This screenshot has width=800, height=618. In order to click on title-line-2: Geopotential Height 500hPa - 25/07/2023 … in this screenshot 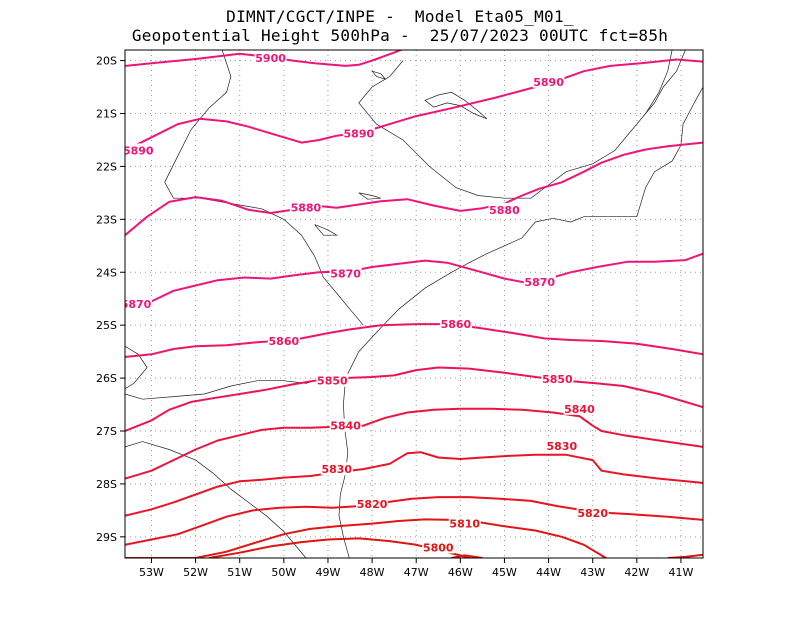, I will do `click(400, 35)`.